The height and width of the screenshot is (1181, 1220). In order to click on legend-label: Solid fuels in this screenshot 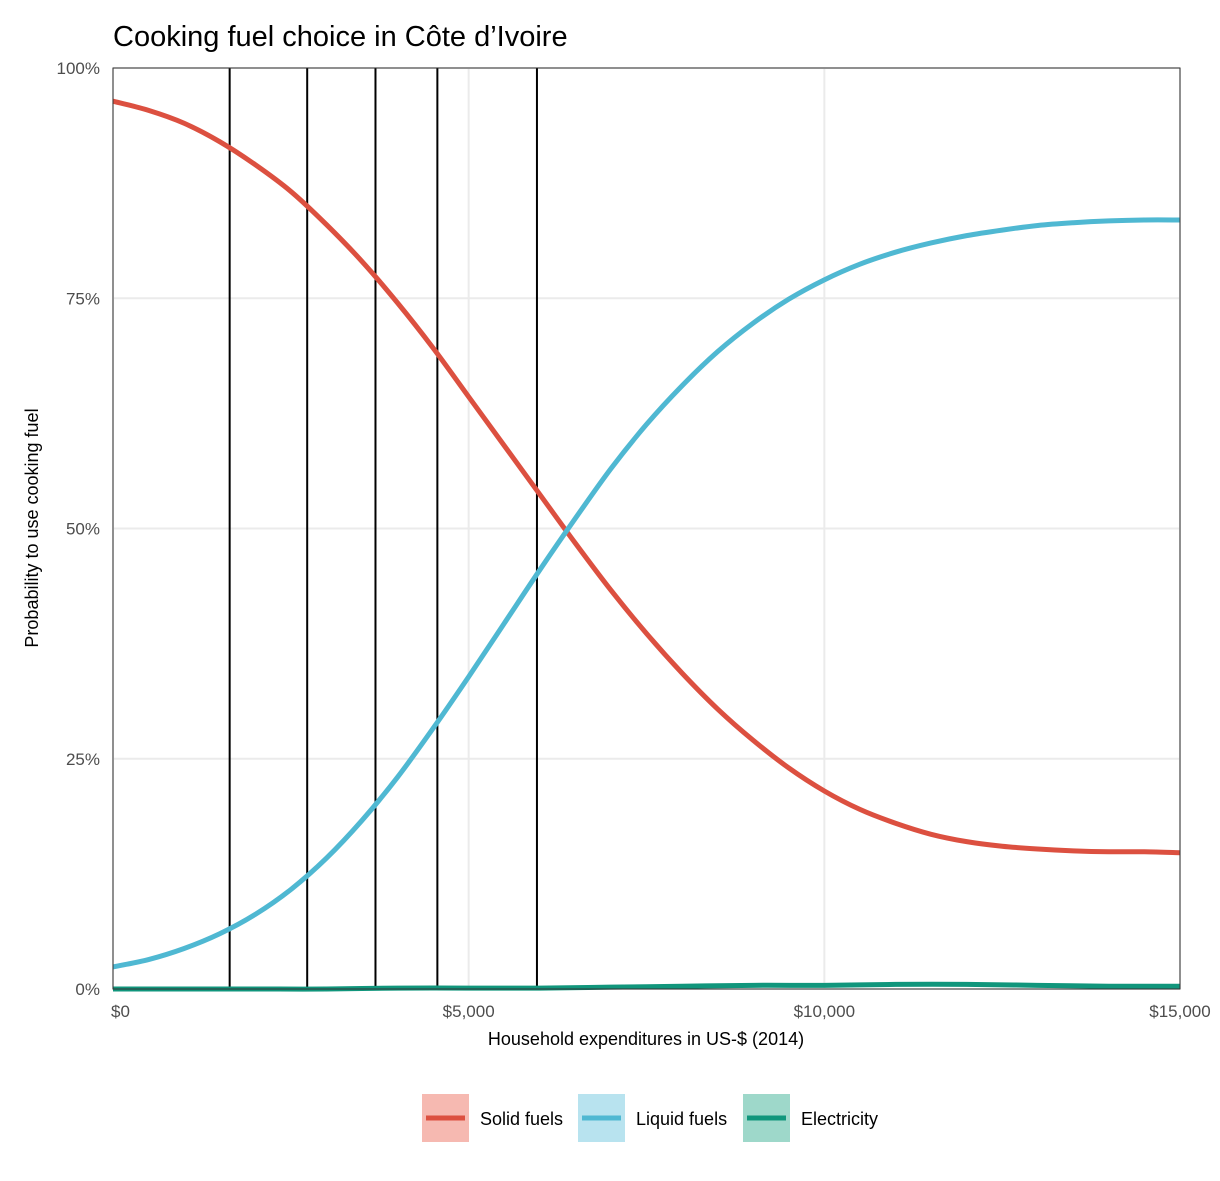, I will do `click(521, 1119)`.